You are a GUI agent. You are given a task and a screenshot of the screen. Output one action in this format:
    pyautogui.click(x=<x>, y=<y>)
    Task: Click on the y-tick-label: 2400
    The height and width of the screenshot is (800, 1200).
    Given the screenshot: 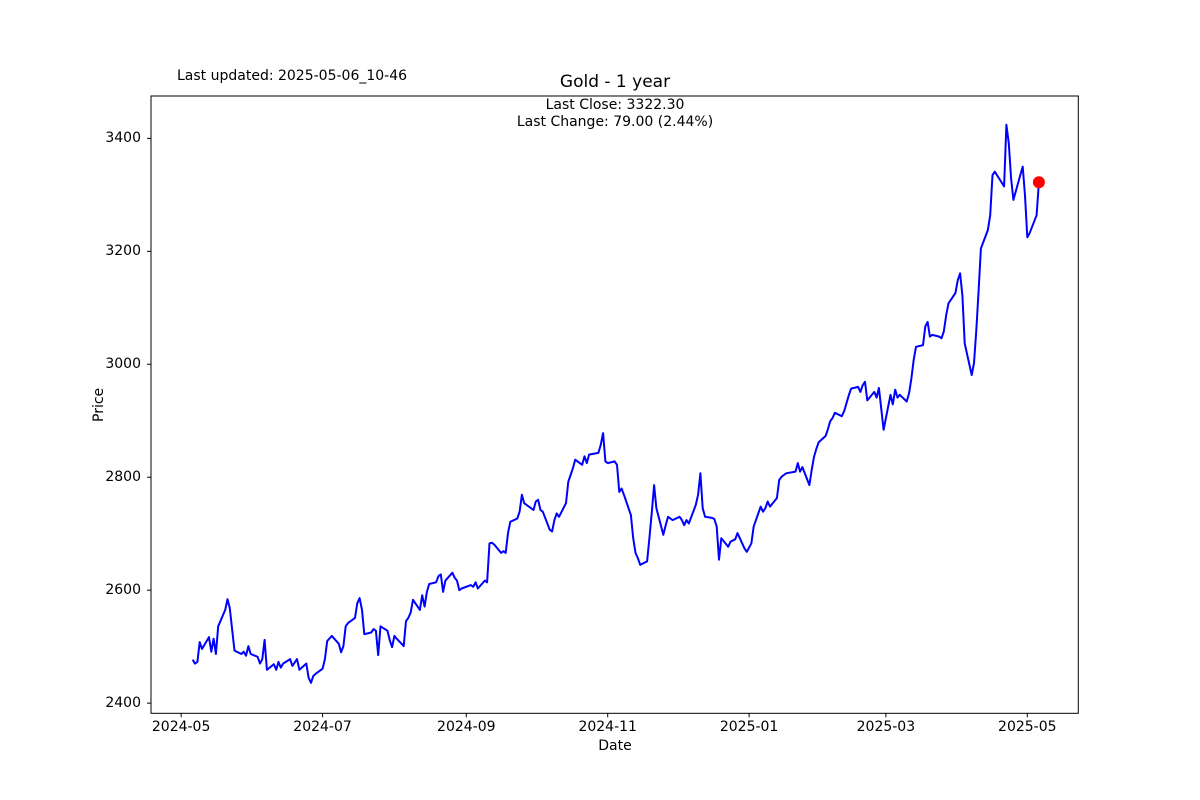 What is the action you would take?
    pyautogui.click(x=123, y=703)
    